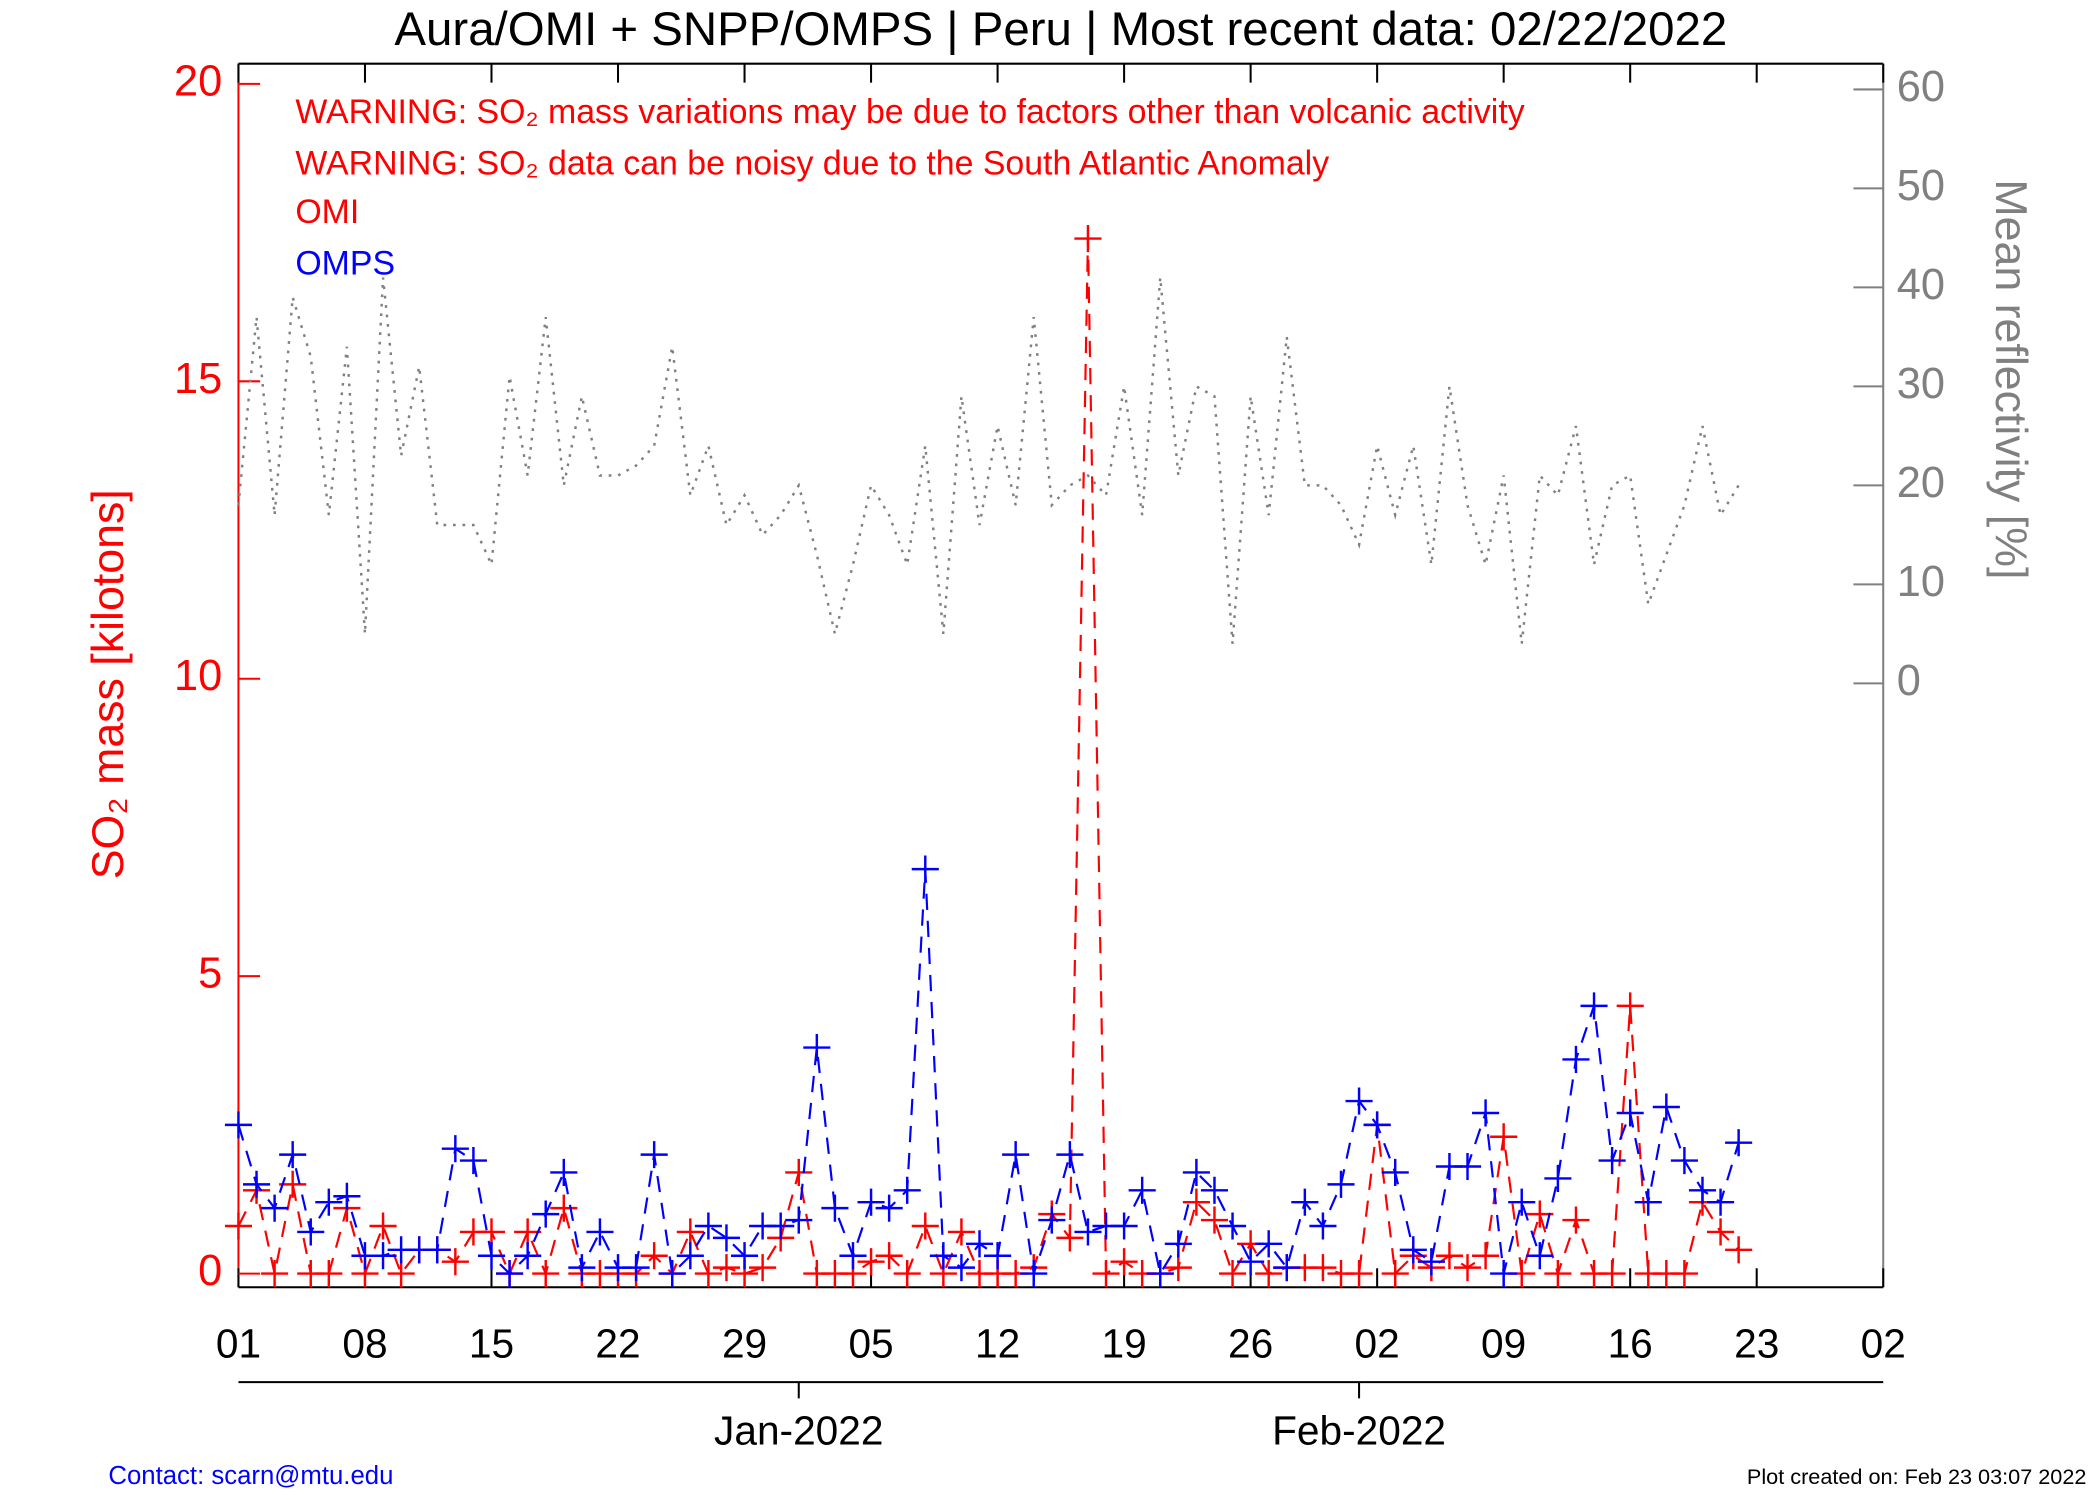 The height and width of the screenshot is (1500, 2100). Describe the element at coordinates (1921, 384) in the screenshot. I see `y2-tick-label: 30` at that location.